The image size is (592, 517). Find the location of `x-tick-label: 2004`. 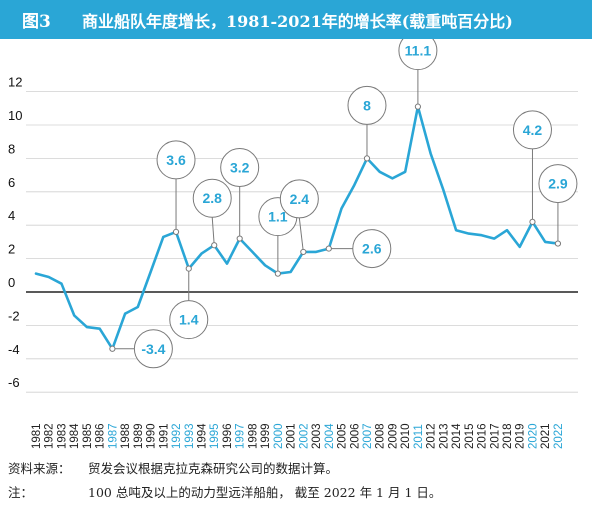

x-tick-label: 2004 is located at coordinates (330, 436).